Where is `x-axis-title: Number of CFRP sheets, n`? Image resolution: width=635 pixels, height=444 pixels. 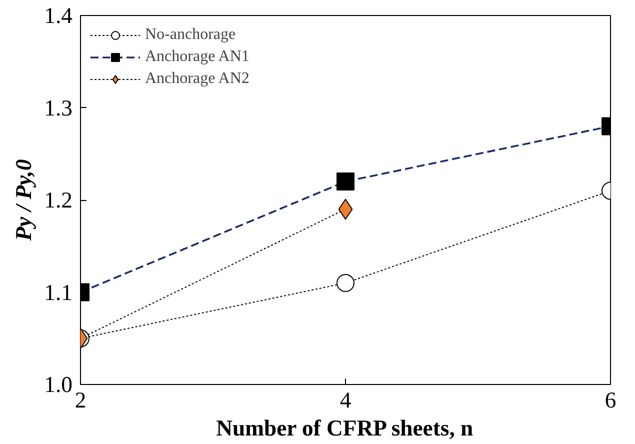 x-axis-title: Number of CFRP sheets, n is located at coordinates (345, 428).